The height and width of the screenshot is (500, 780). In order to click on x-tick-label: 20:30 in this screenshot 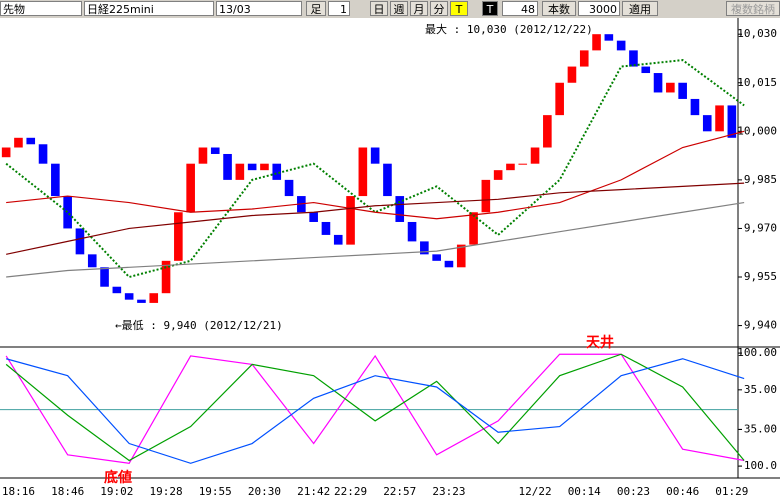, I will do `click(264, 491)`.